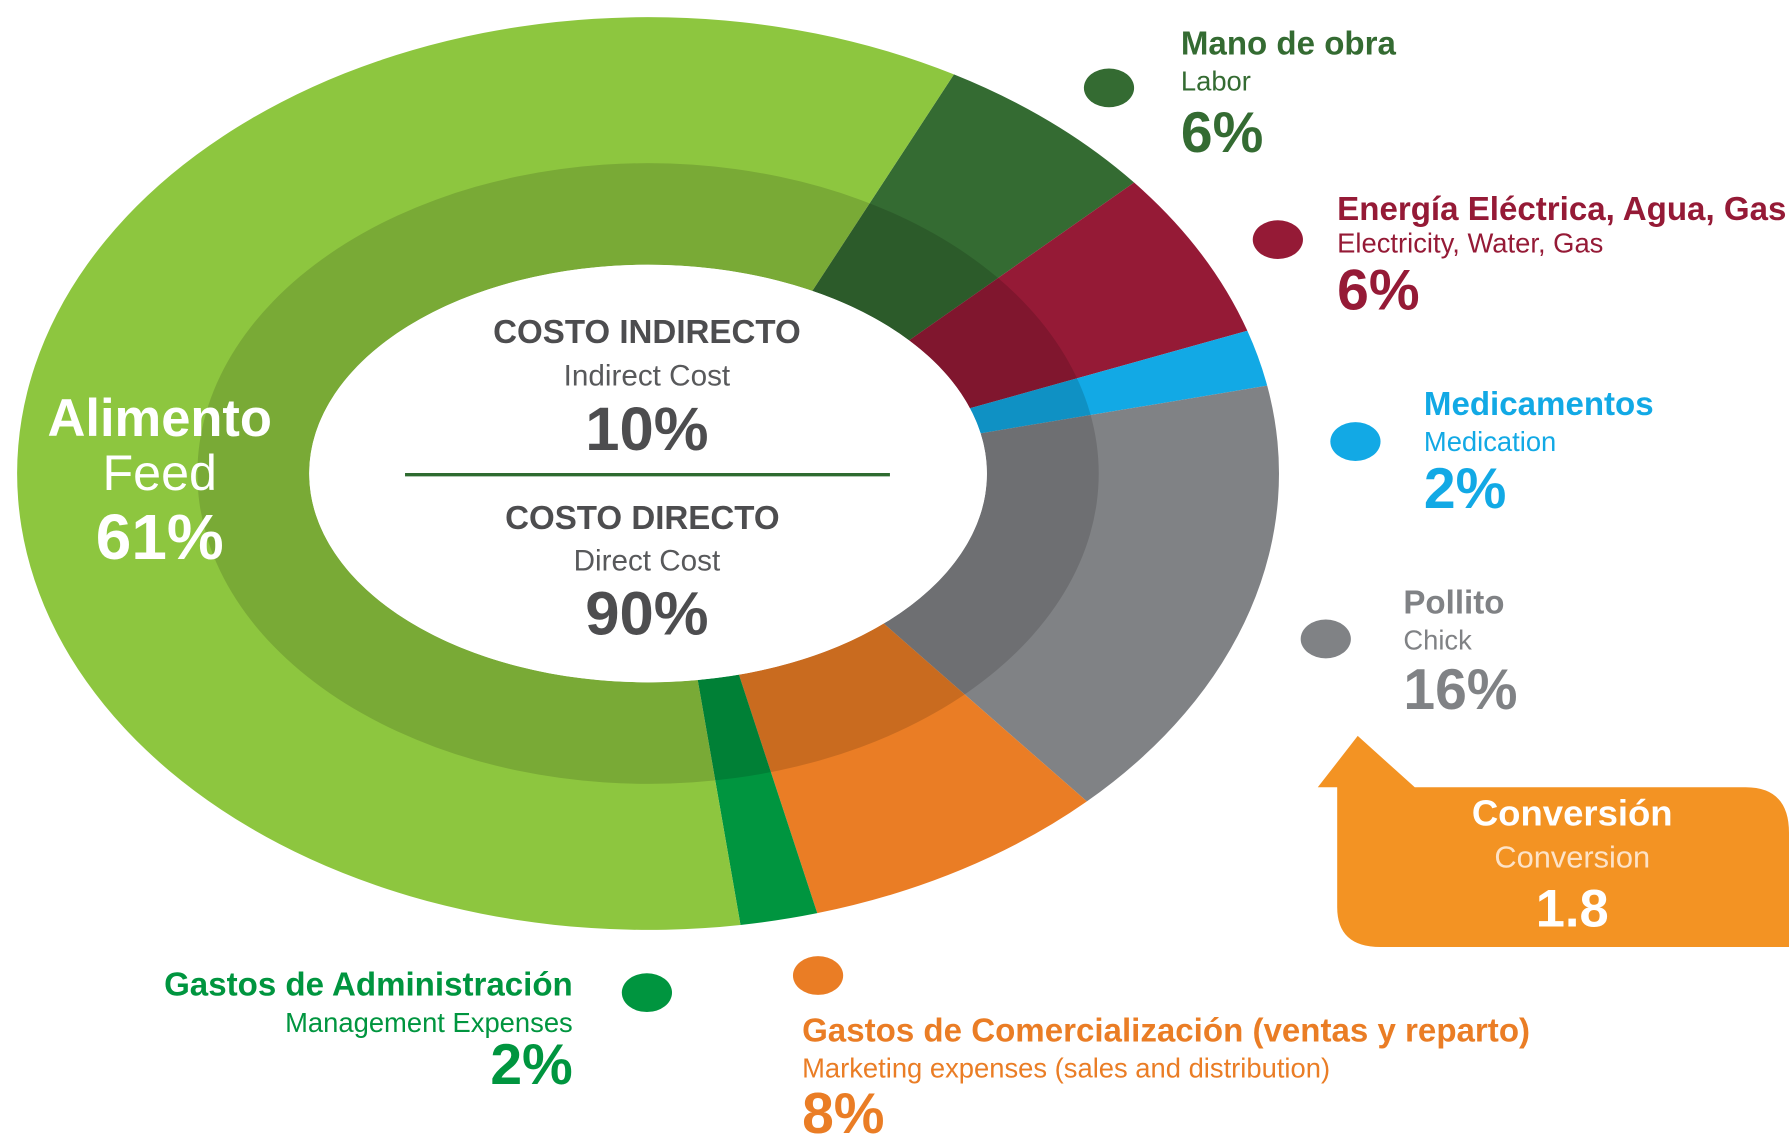 Image resolution: width=1789 pixels, height=1141 pixels. I want to click on subcategory-label: Feed, so click(160, 473).